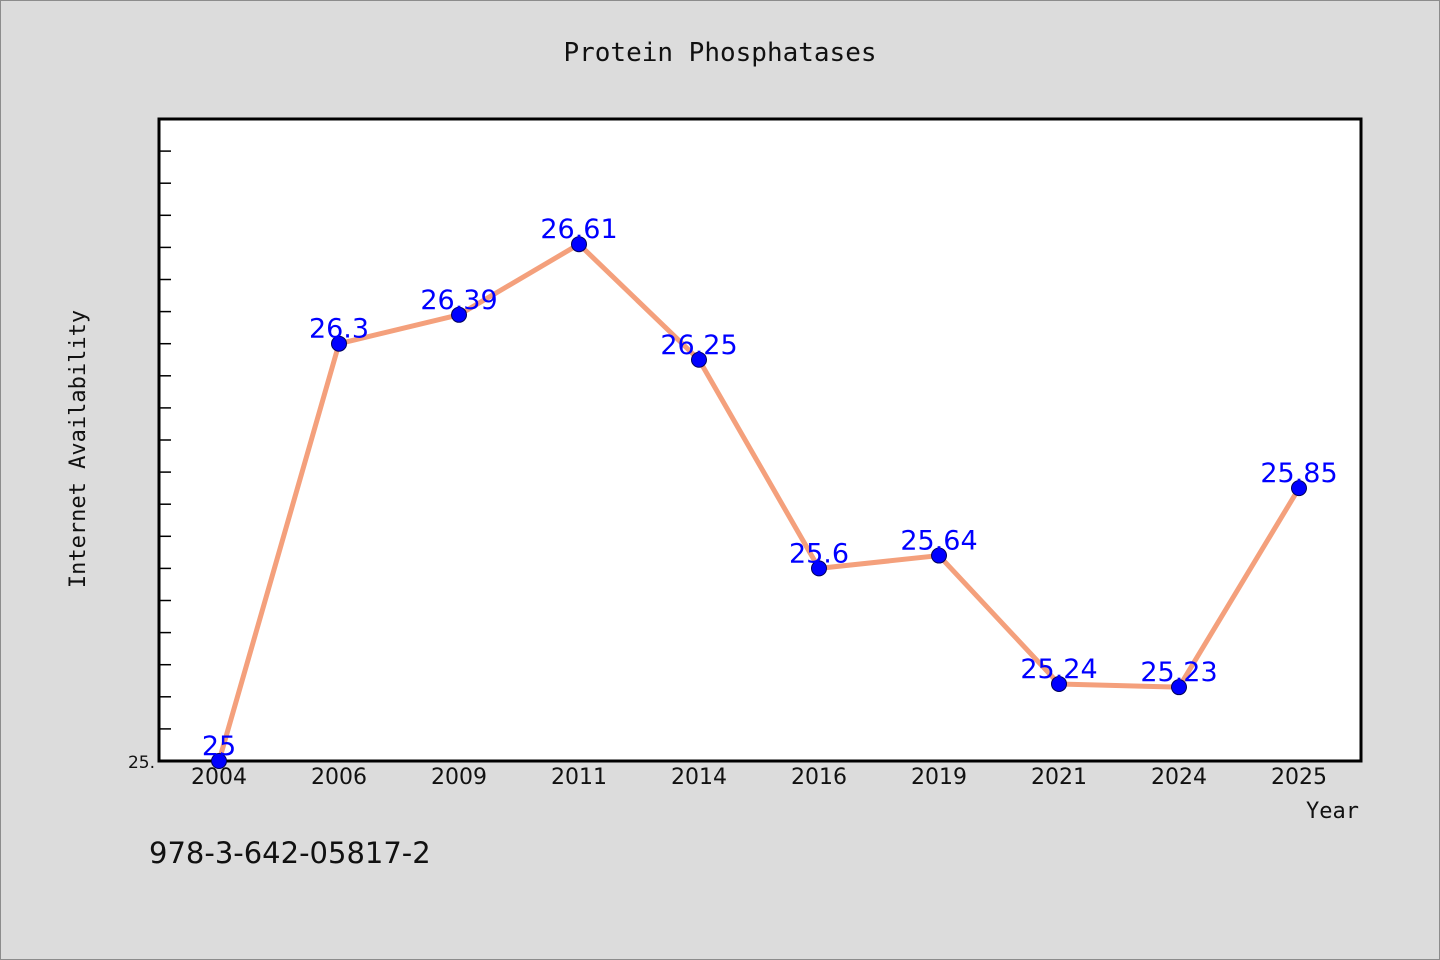 This screenshot has width=1440, height=960. What do you see at coordinates (759, 777) in the screenshot?
I see `x-axis-tick-labels: 2004 2006 2009 2011 2014 2016 2019 2021 2024 2025` at bounding box center [759, 777].